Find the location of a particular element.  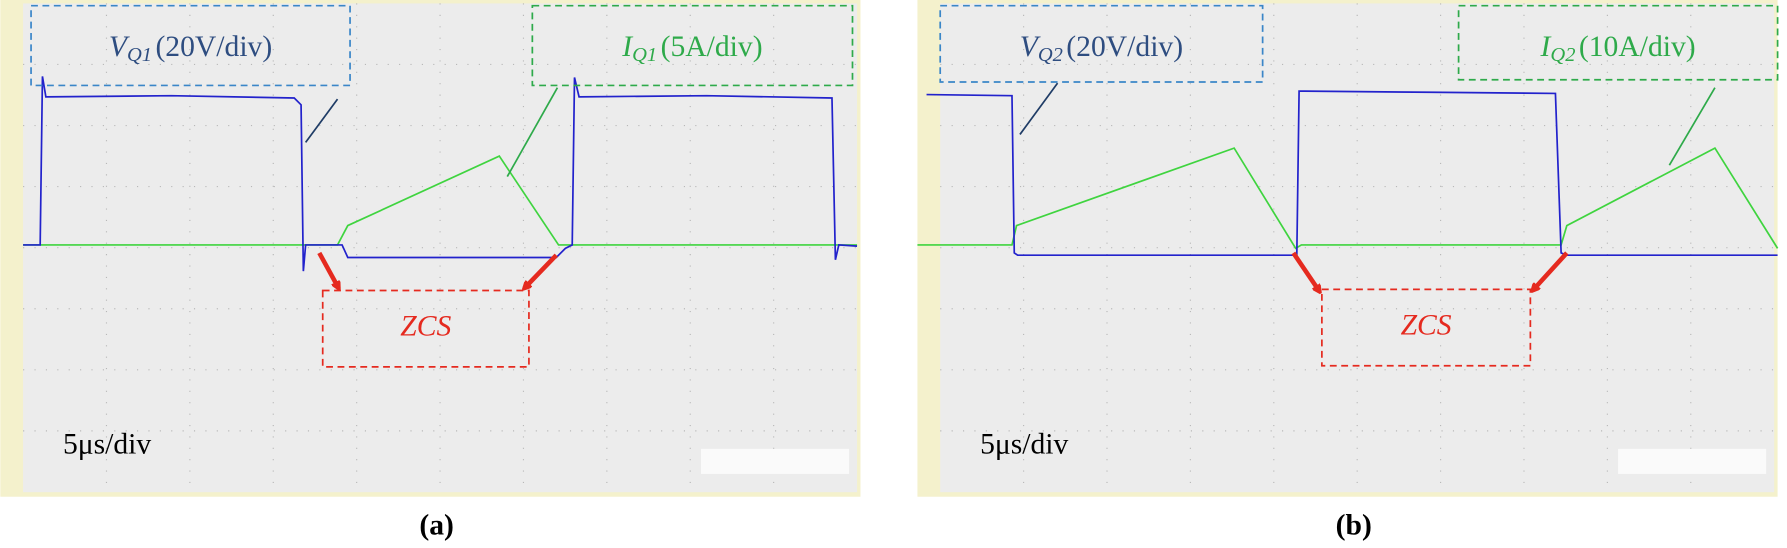

voltage-label: VQ1 (20V/div) is located at coordinates (190, 48).